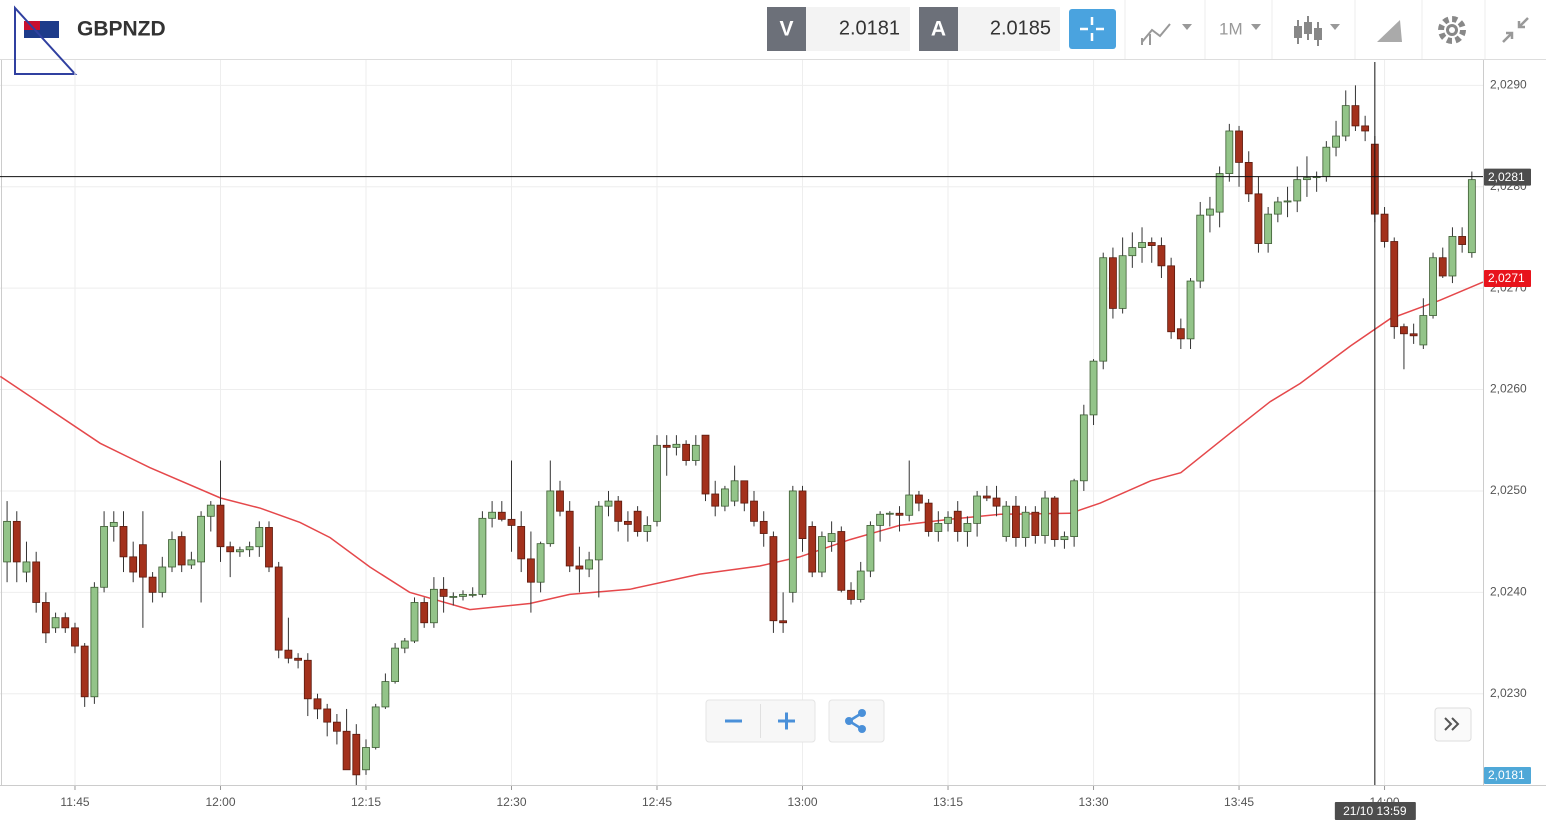 The height and width of the screenshot is (823, 1546). Describe the element at coordinates (856, 721) in the screenshot. I see `share-button` at that location.